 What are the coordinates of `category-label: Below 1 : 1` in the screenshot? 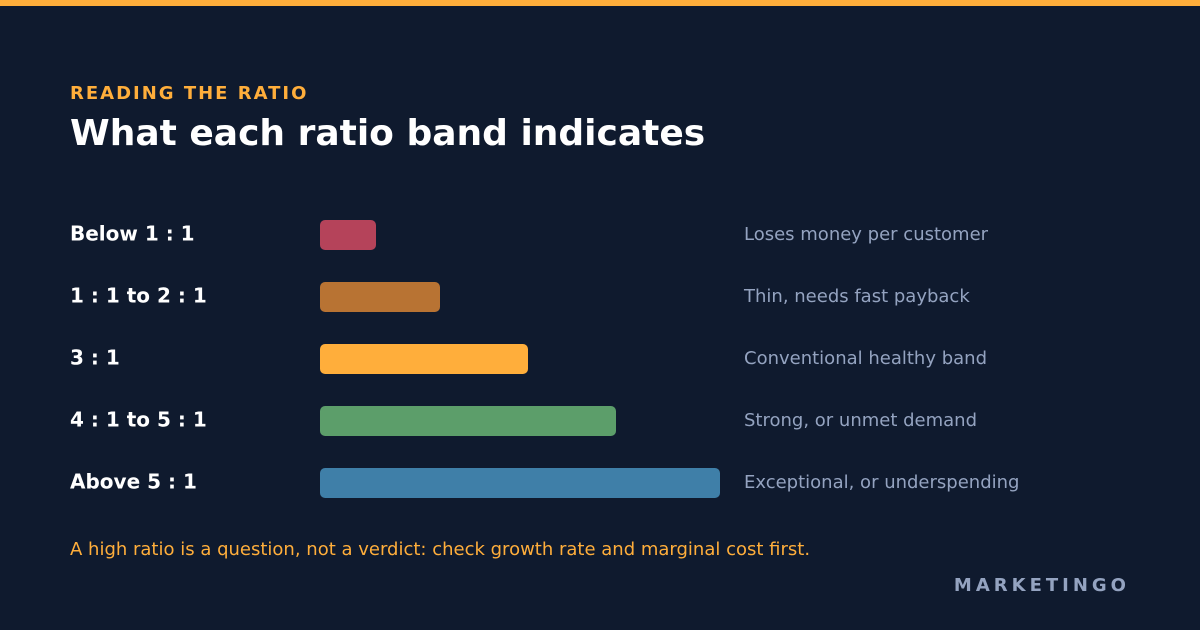 It's located at (132, 234).